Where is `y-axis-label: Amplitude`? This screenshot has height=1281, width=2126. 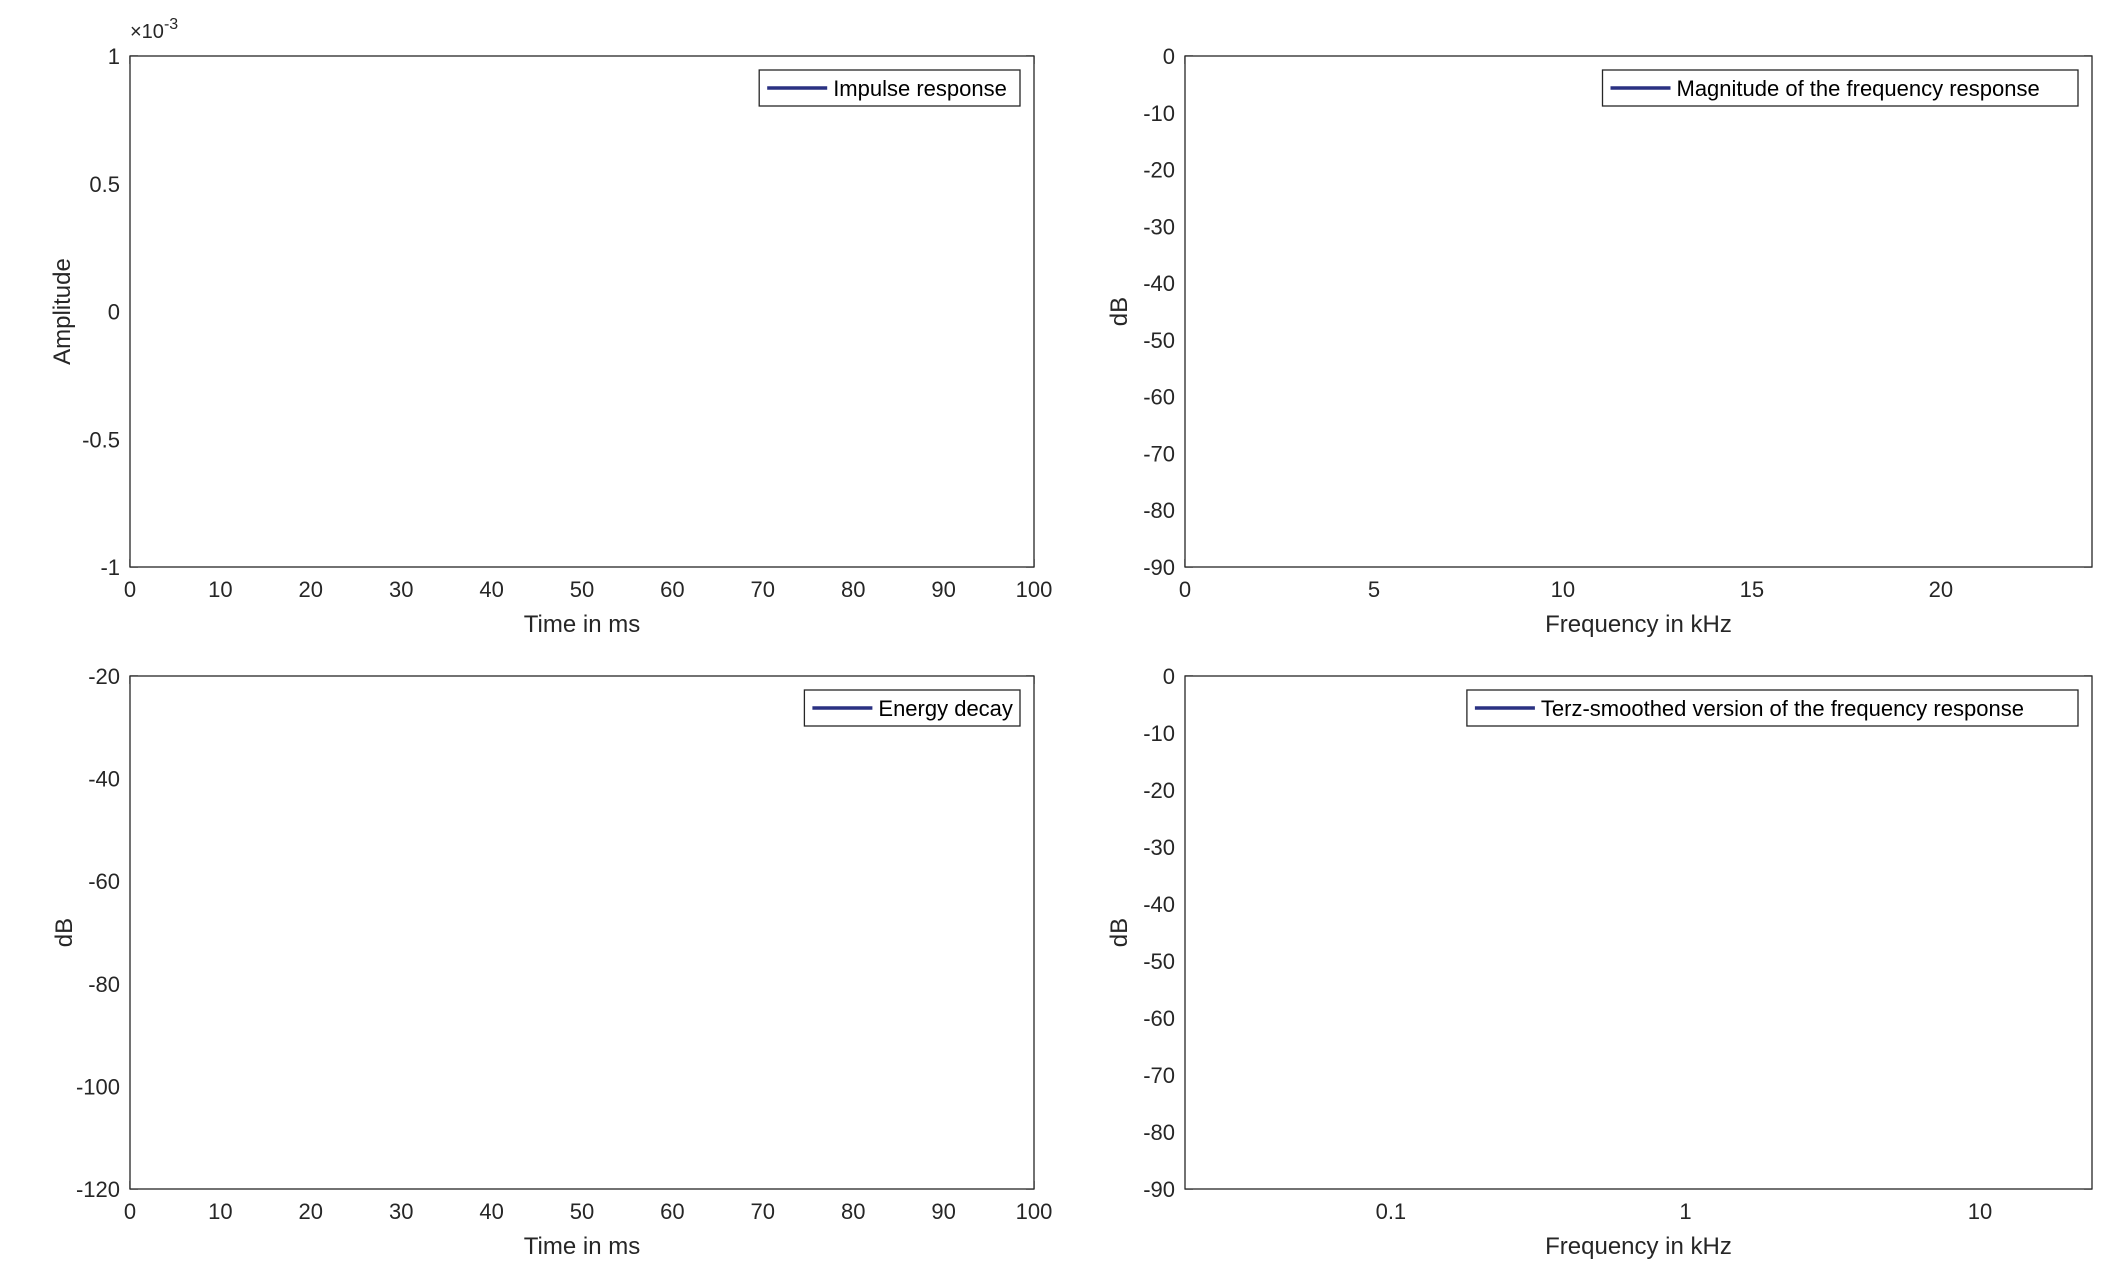 y-axis-label: Amplitude is located at coordinates (62, 311).